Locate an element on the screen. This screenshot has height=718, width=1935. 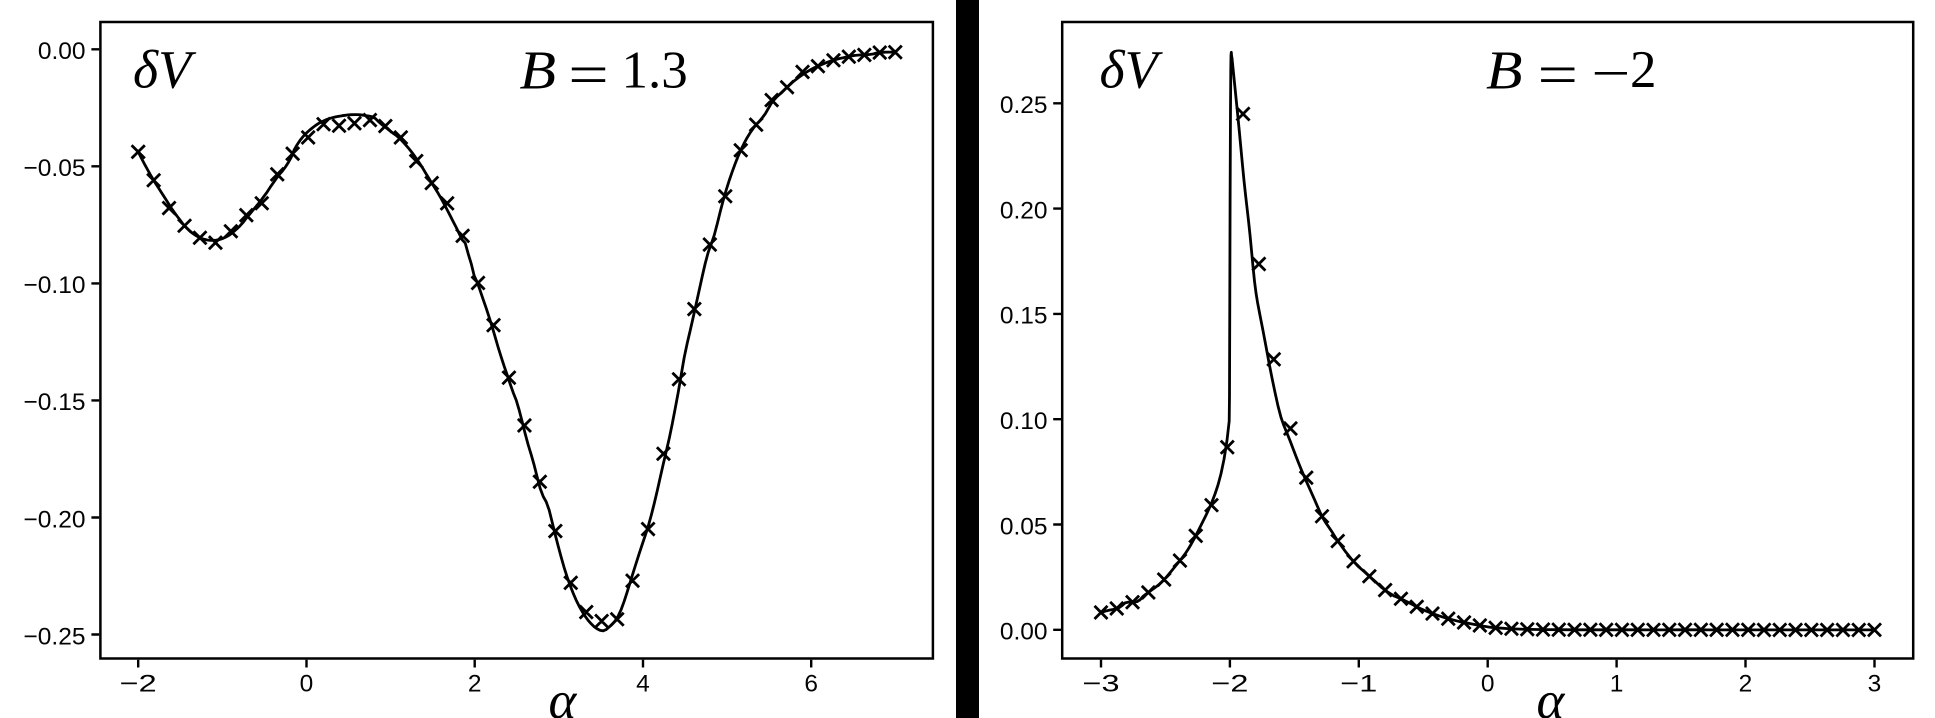
svg-text: 4 is located at coordinates (643, 684).